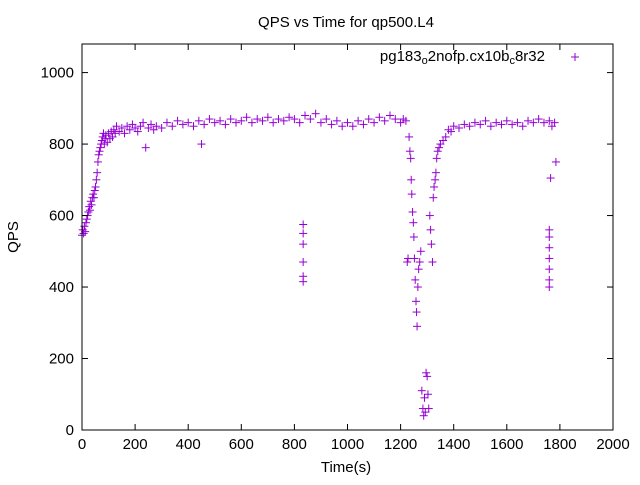 This screenshot has width=640, height=485. What do you see at coordinates (512, 61) in the screenshot?
I see `legend-label-subscript: c` at bounding box center [512, 61].